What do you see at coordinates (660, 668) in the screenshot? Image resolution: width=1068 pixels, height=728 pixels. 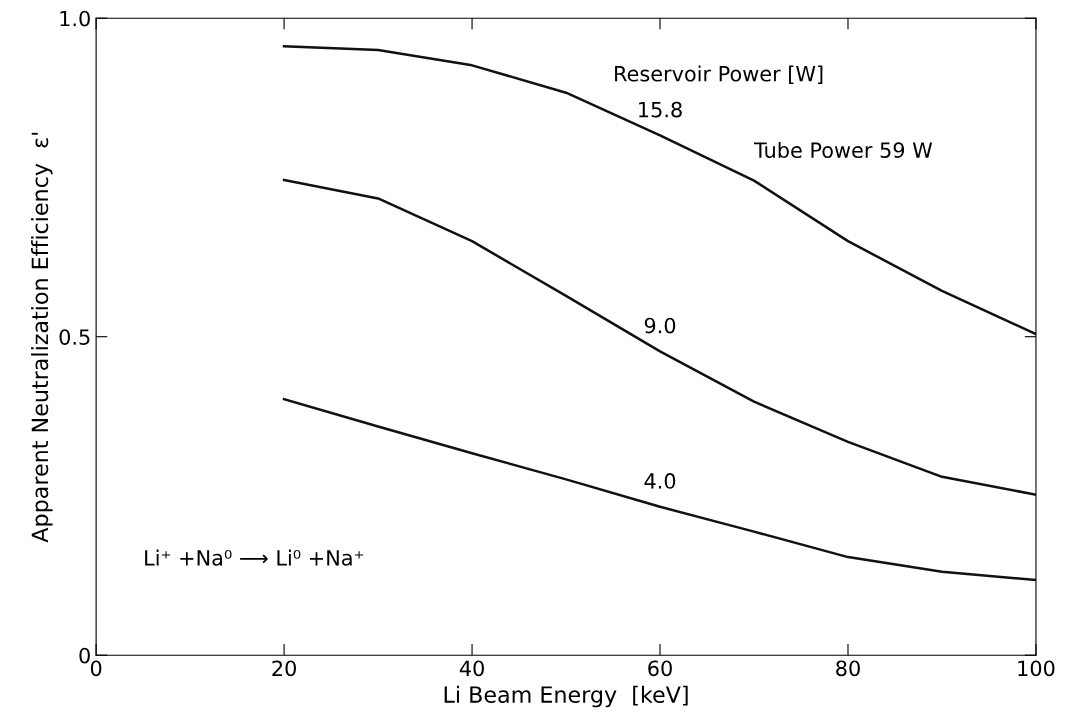 I see `x-tick-label: 60` at bounding box center [660, 668].